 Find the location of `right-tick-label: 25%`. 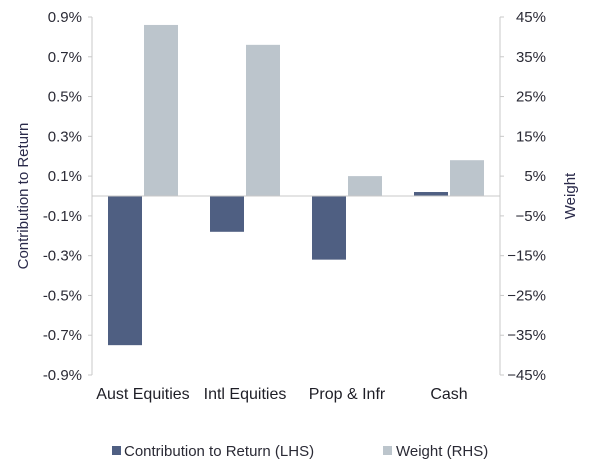

right-tick-label: 25% is located at coordinates (531, 97).